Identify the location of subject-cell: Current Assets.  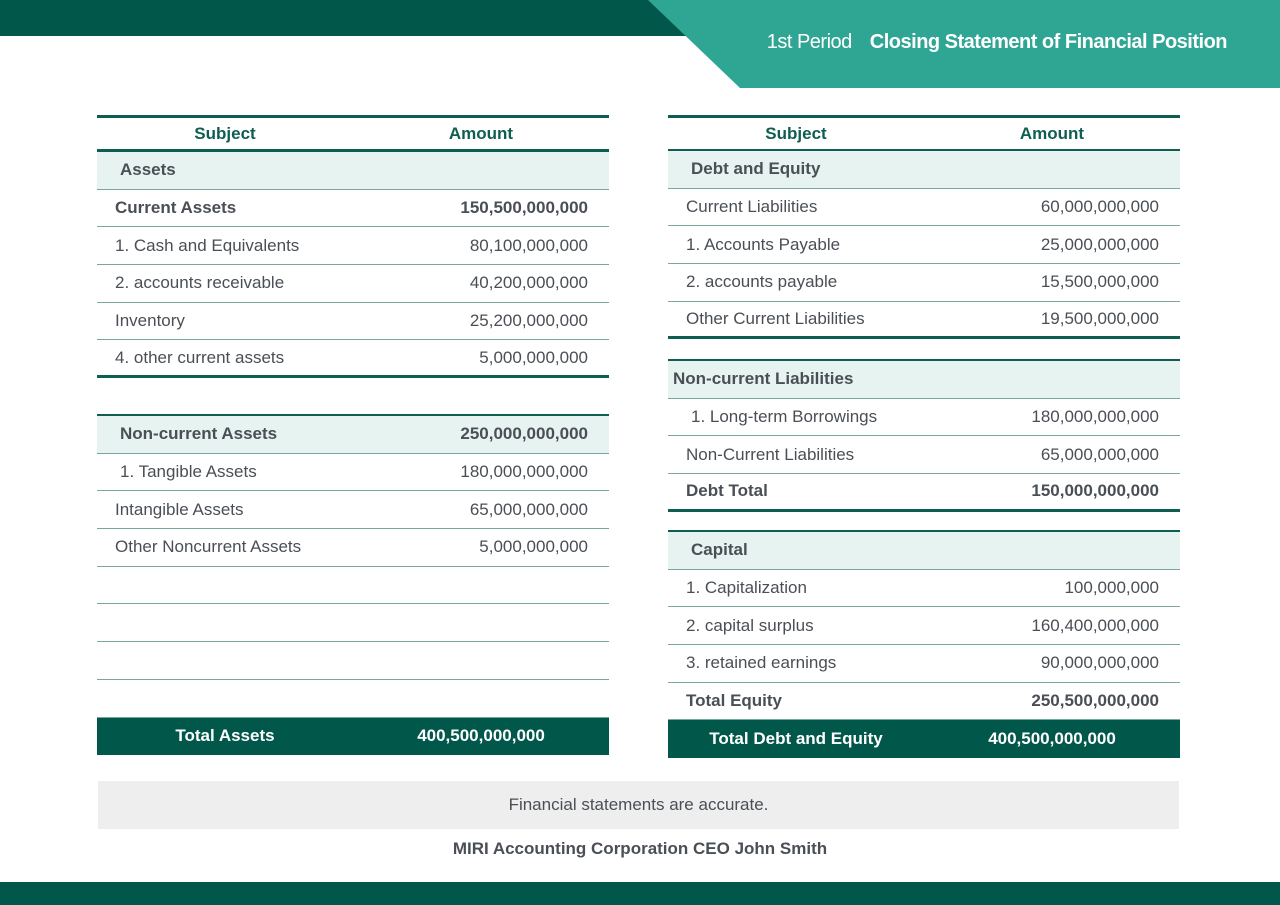
(176, 208).